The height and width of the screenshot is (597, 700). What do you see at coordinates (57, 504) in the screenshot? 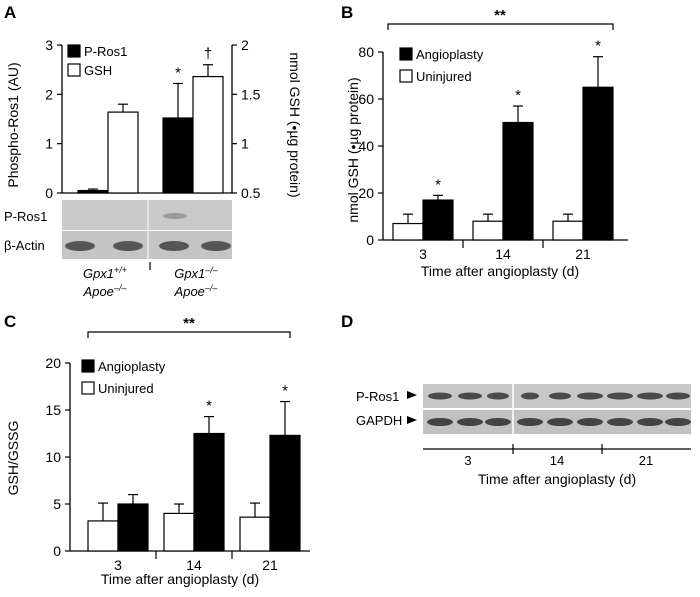
I see `c-y-tick-label: 5` at bounding box center [57, 504].